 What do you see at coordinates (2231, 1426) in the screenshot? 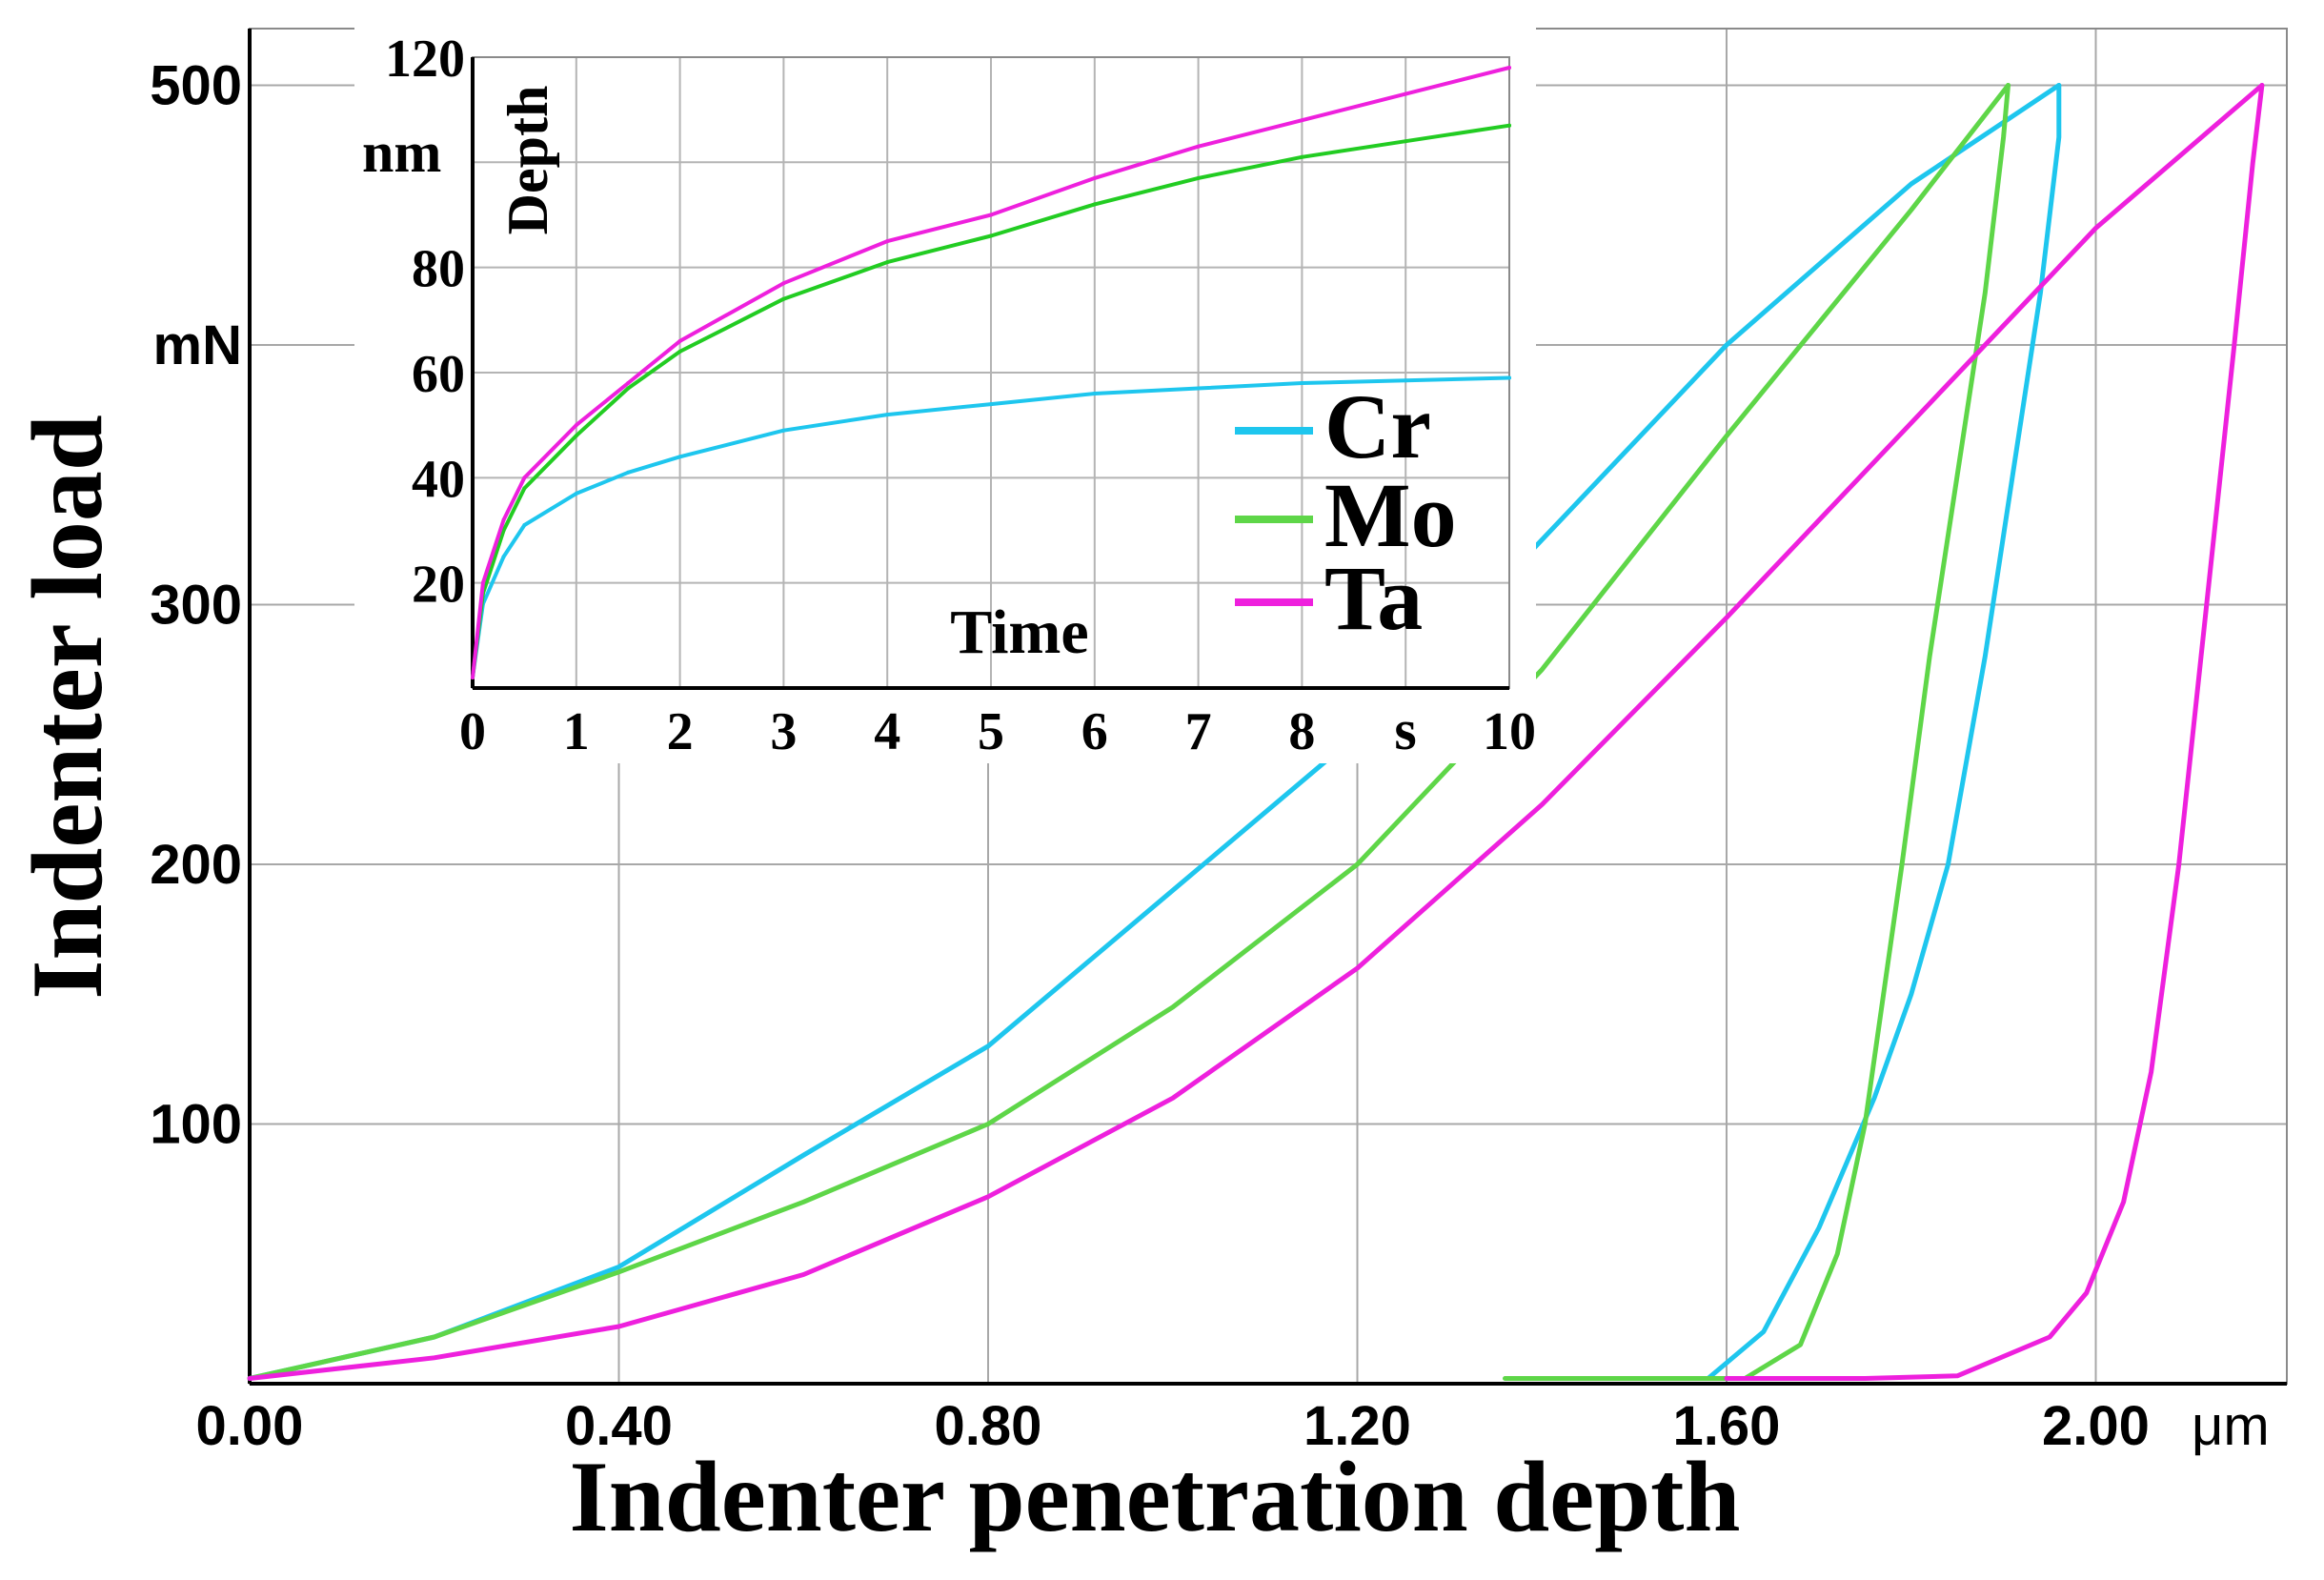
I see `main-x-unit-label: μm` at bounding box center [2231, 1426].